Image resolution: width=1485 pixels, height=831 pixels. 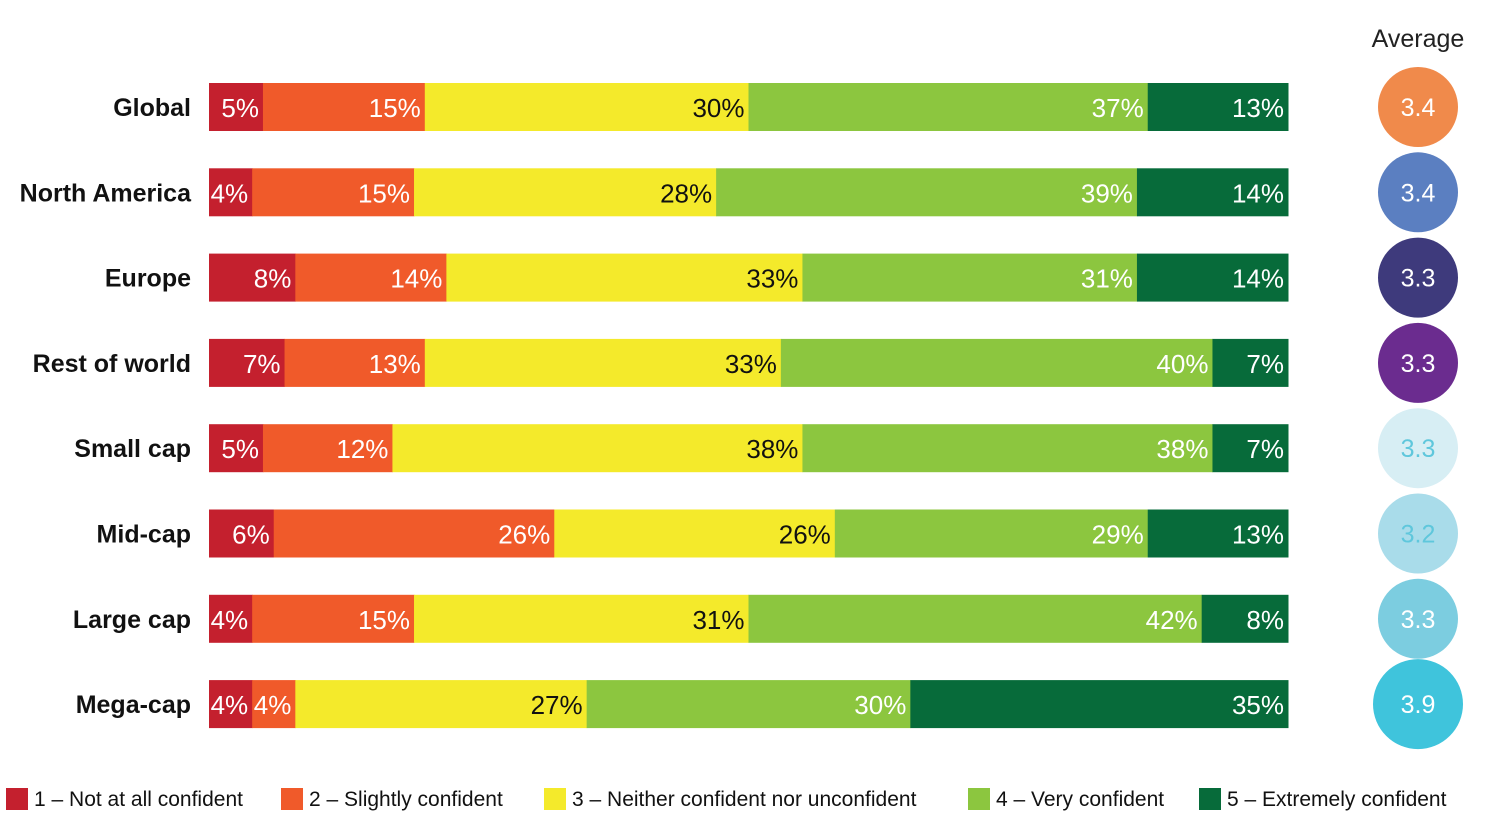 What do you see at coordinates (1118, 535) in the screenshot?
I see `data-label: 29%` at bounding box center [1118, 535].